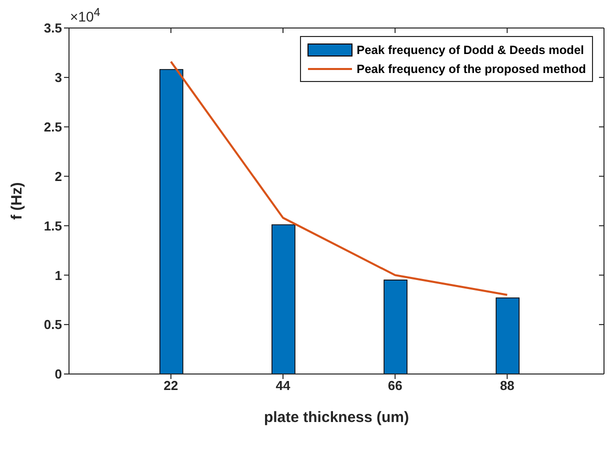 The width and height of the screenshot is (615, 470). What do you see at coordinates (53, 126) in the screenshot?
I see `y-tick-label: 2.5` at bounding box center [53, 126].